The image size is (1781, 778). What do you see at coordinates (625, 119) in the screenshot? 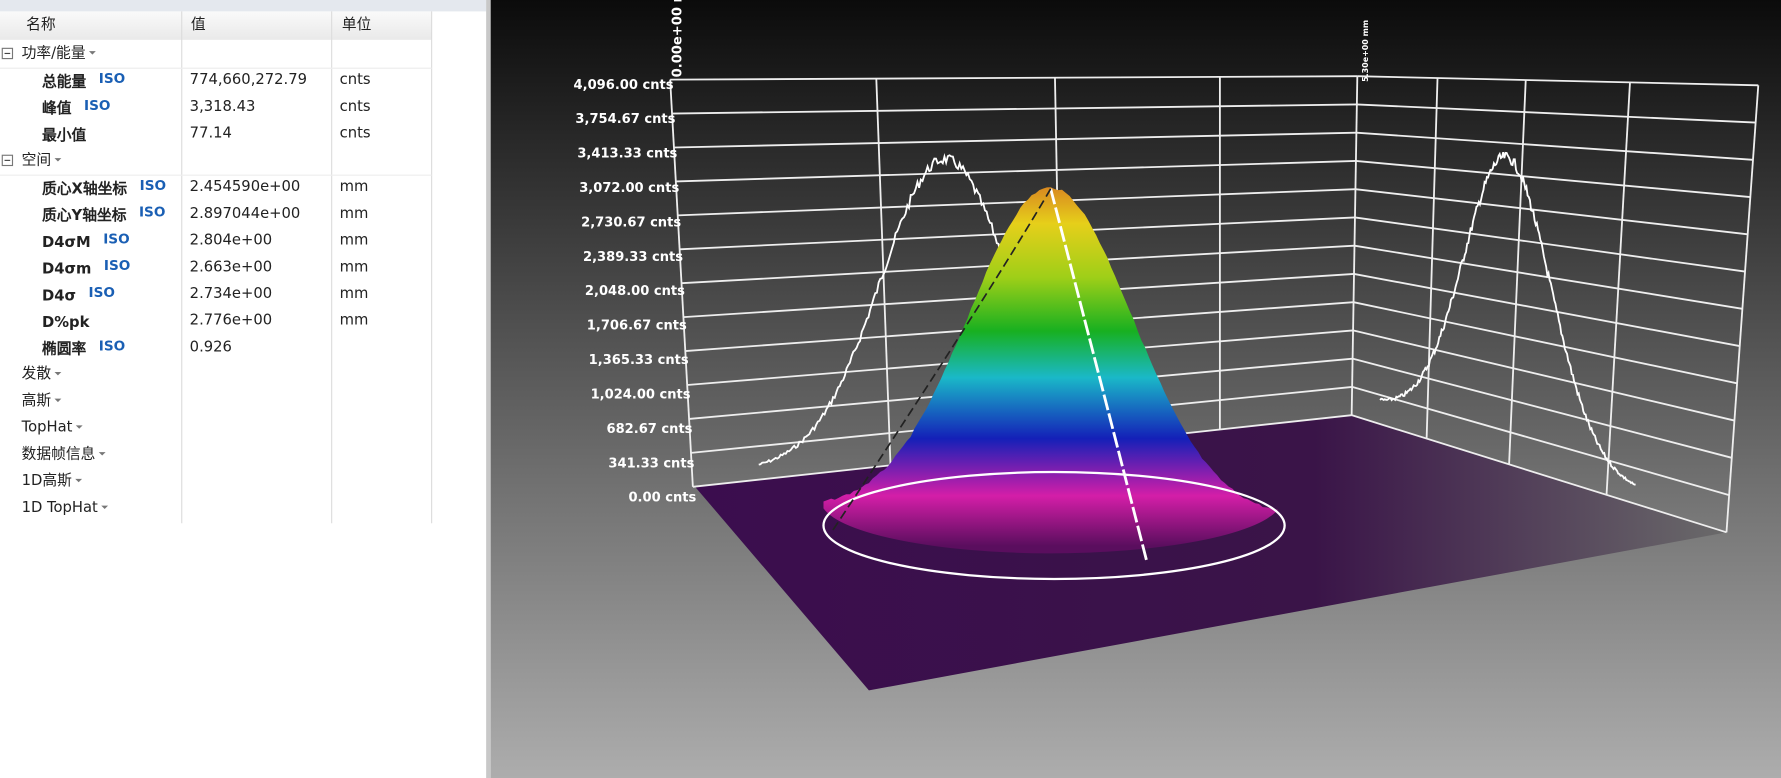
I see `z-axis-label: 3,754.67 cnts` at bounding box center [625, 119].